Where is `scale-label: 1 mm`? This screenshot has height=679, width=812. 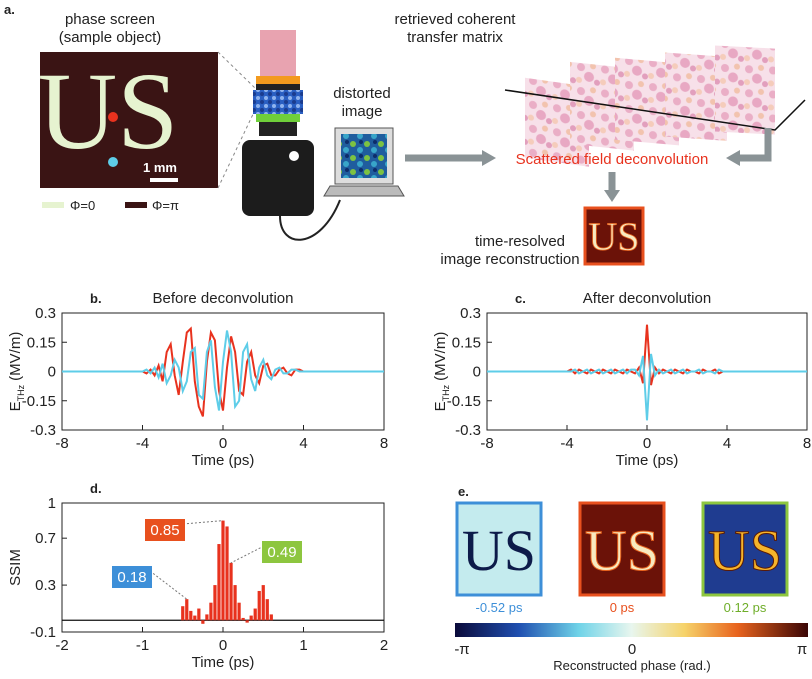 scale-label: 1 mm is located at coordinates (160, 167).